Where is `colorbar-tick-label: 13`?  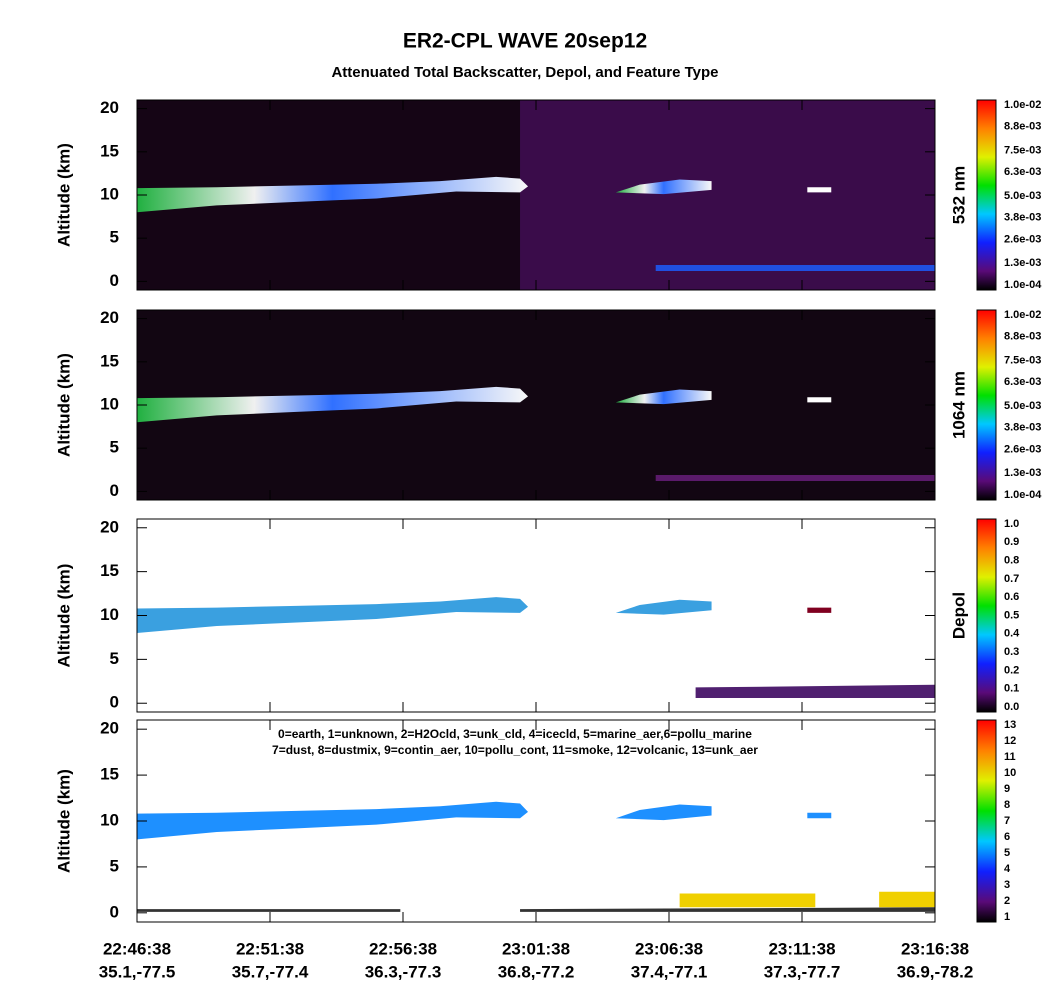 colorbar-tick-label: 13 is located at coordinates (1010, 725).